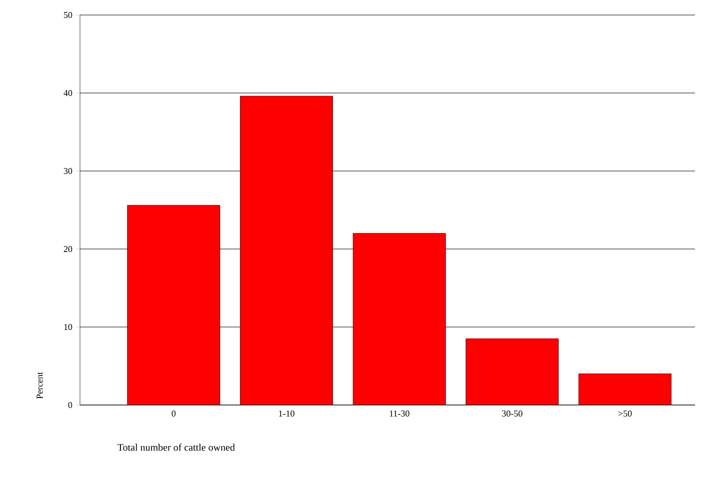 The image size is (707, 480). I want to click on y-tick-label: 30, so click(68, 171).